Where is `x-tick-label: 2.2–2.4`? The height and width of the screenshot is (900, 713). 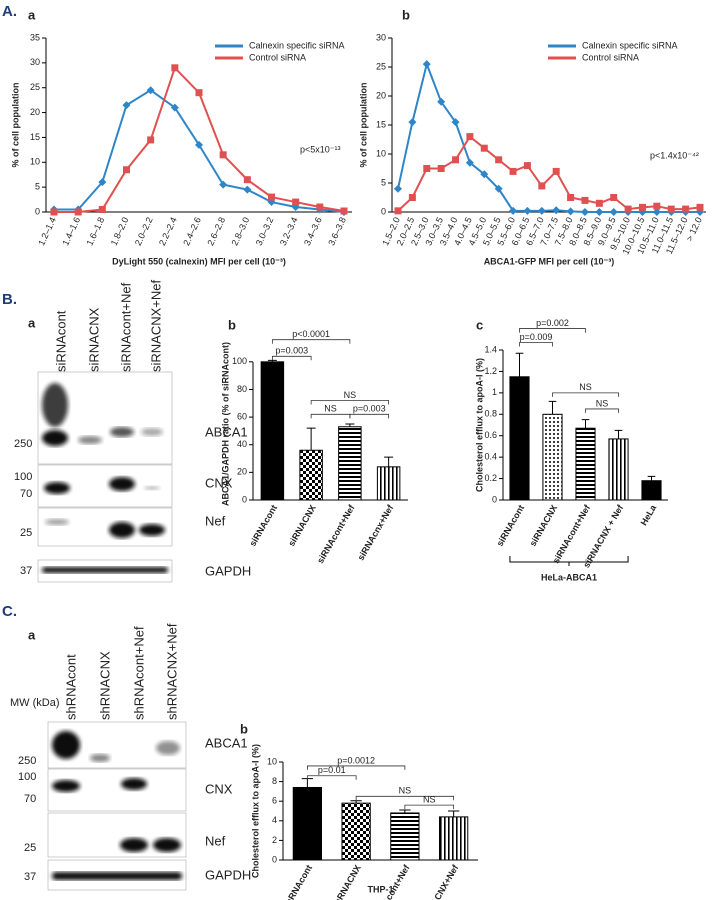
x-tick-label: 2.2–2.4 is located at coordinates (168, 231).